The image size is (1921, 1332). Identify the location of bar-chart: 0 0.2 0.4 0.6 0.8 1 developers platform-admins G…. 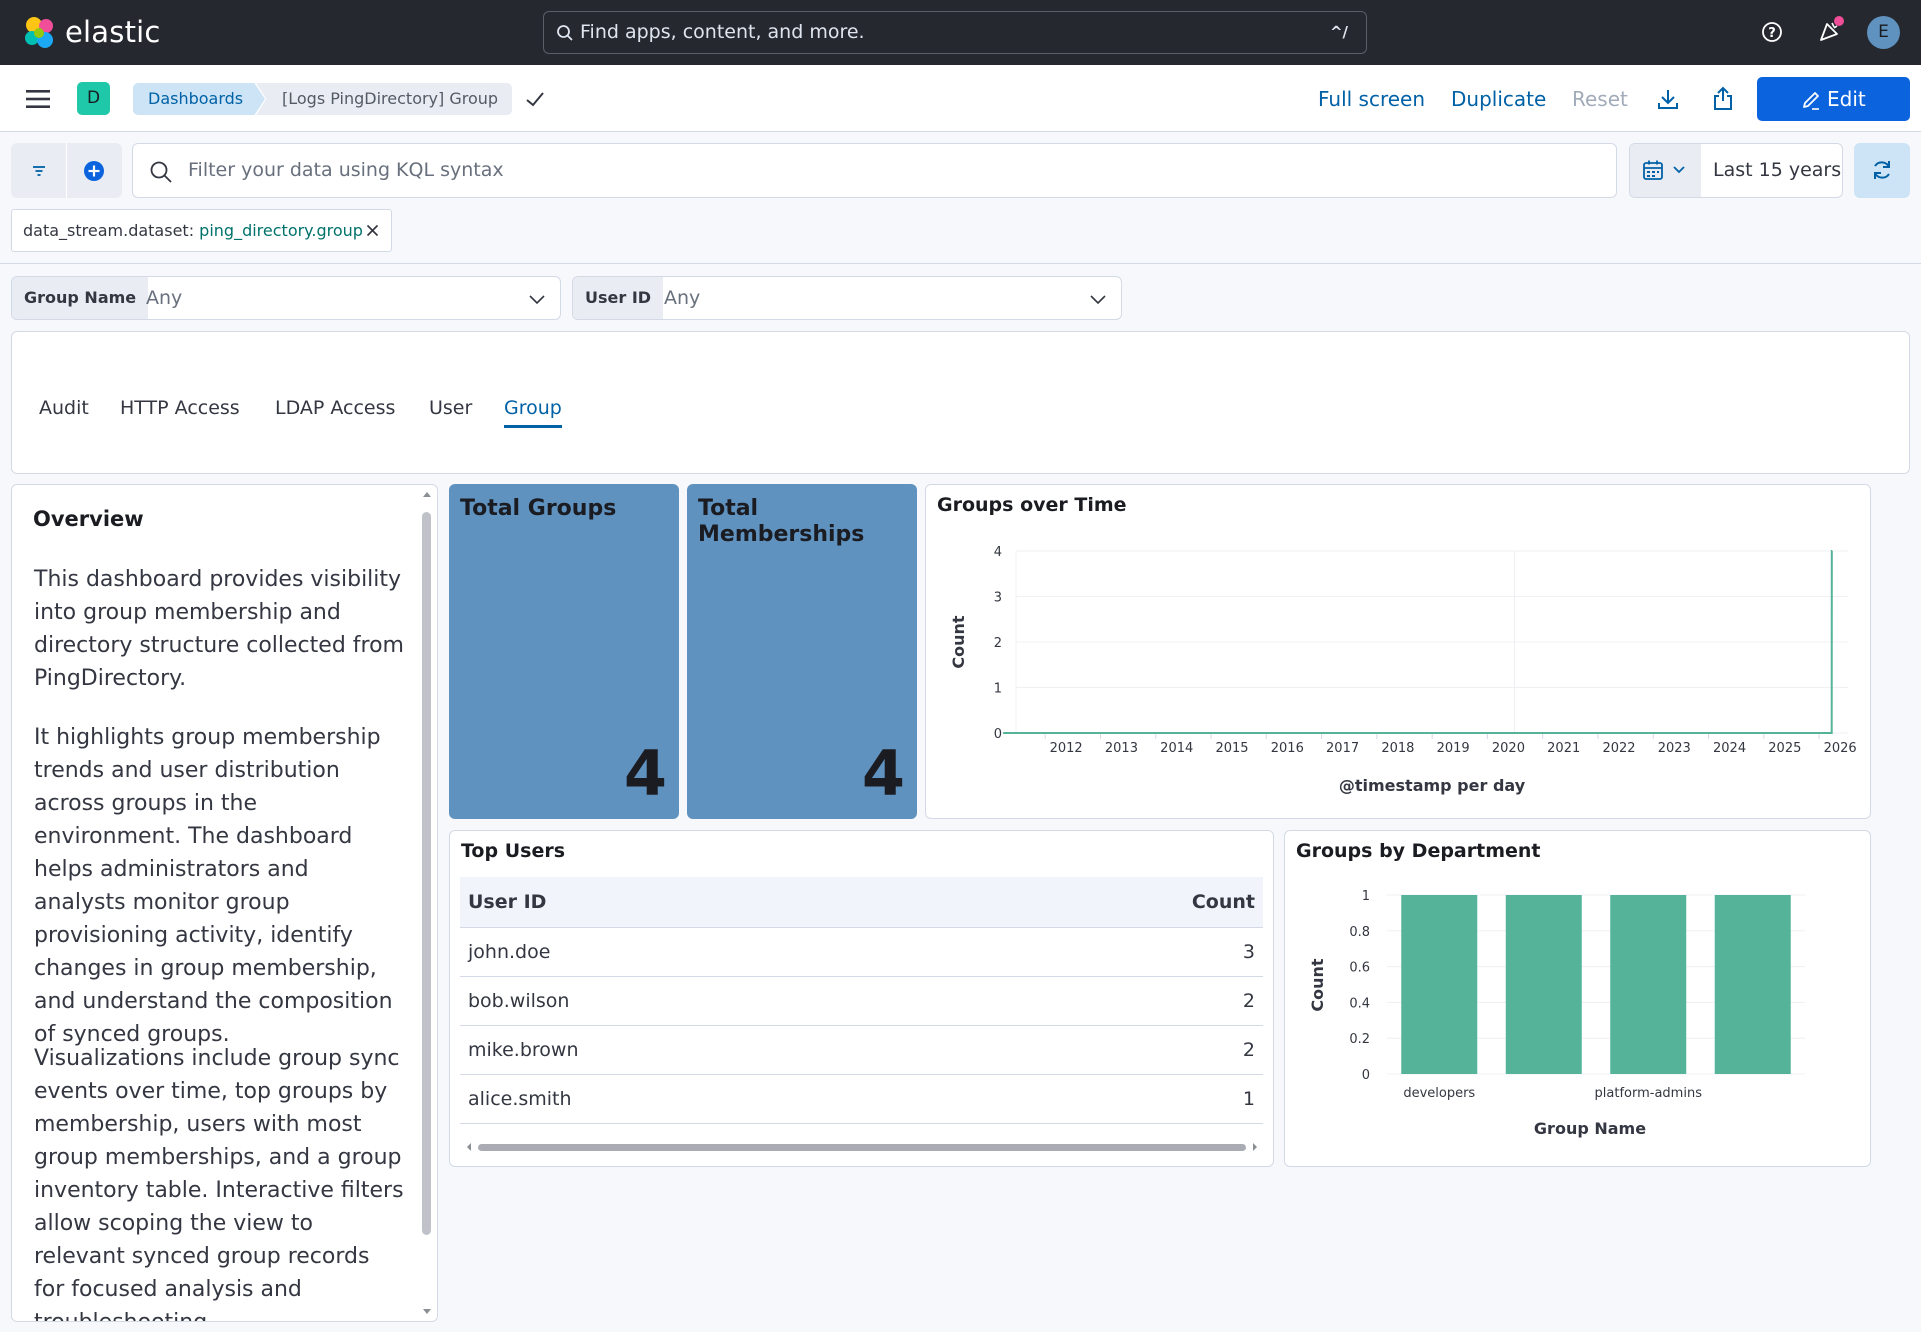
(1556, 1013).